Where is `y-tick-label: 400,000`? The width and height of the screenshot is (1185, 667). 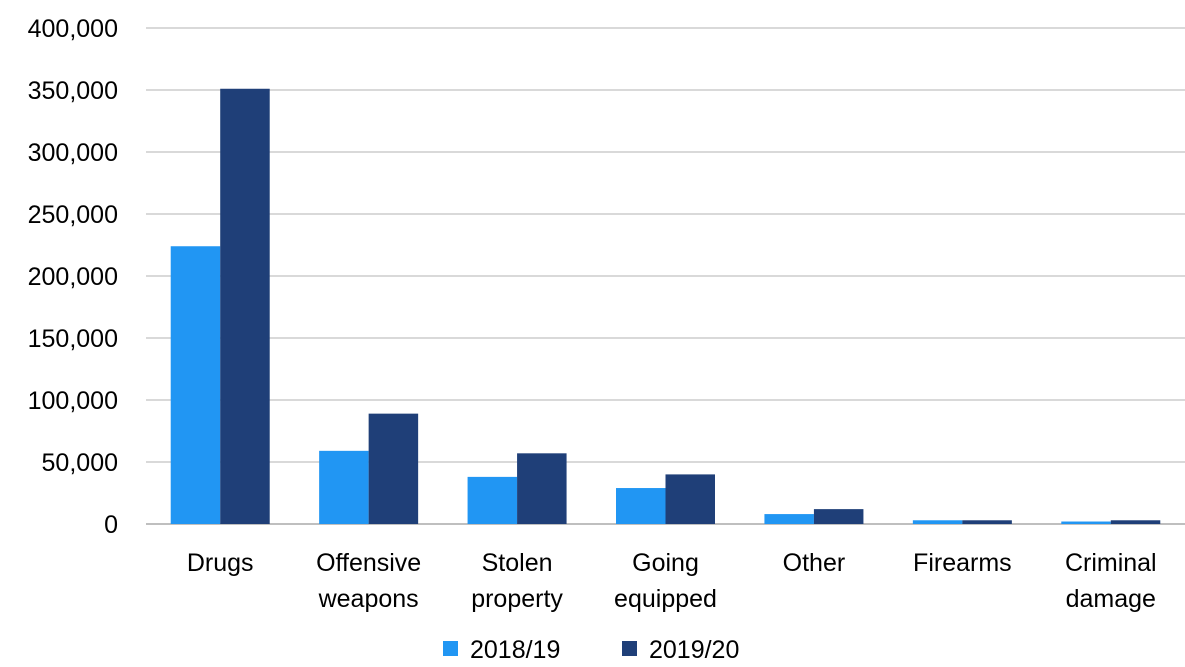
y-tick-label: 400,000 is located at coordinates (73, 29).